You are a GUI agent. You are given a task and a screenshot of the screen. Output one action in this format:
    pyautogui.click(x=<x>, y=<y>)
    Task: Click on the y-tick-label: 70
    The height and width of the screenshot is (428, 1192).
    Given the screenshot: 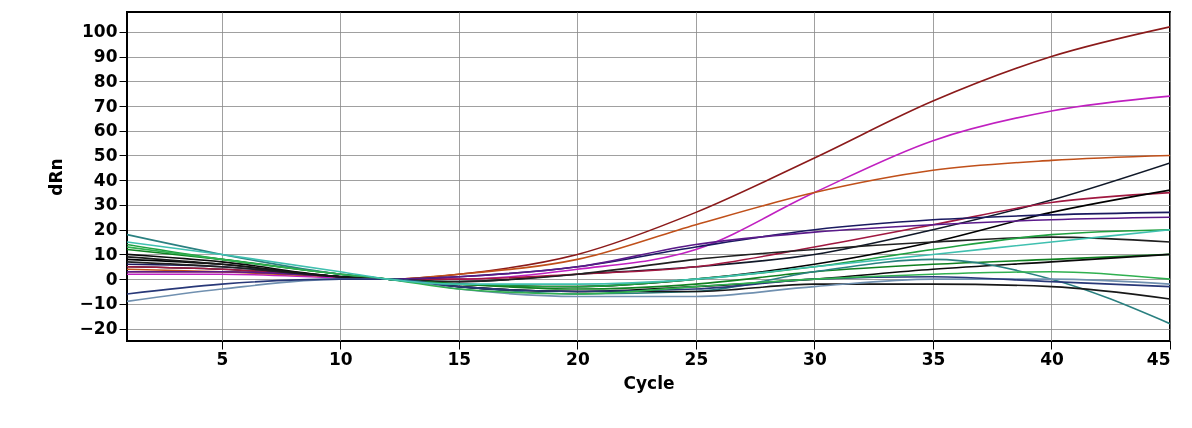 What is the action you would take?
    pyautogui.click(x=105, y=105)
    